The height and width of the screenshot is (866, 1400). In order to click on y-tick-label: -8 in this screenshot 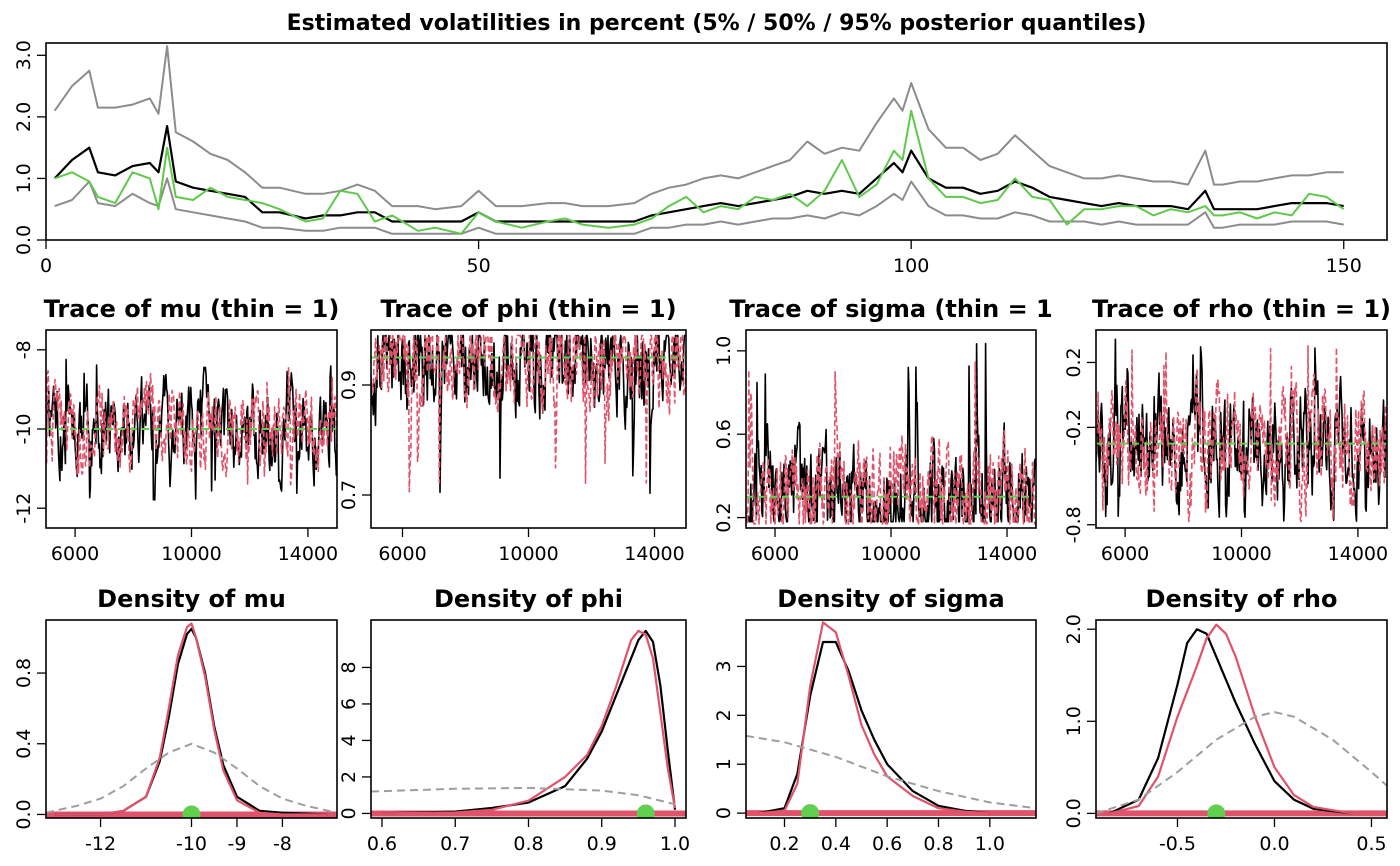, I will do `click(24, 349)`.